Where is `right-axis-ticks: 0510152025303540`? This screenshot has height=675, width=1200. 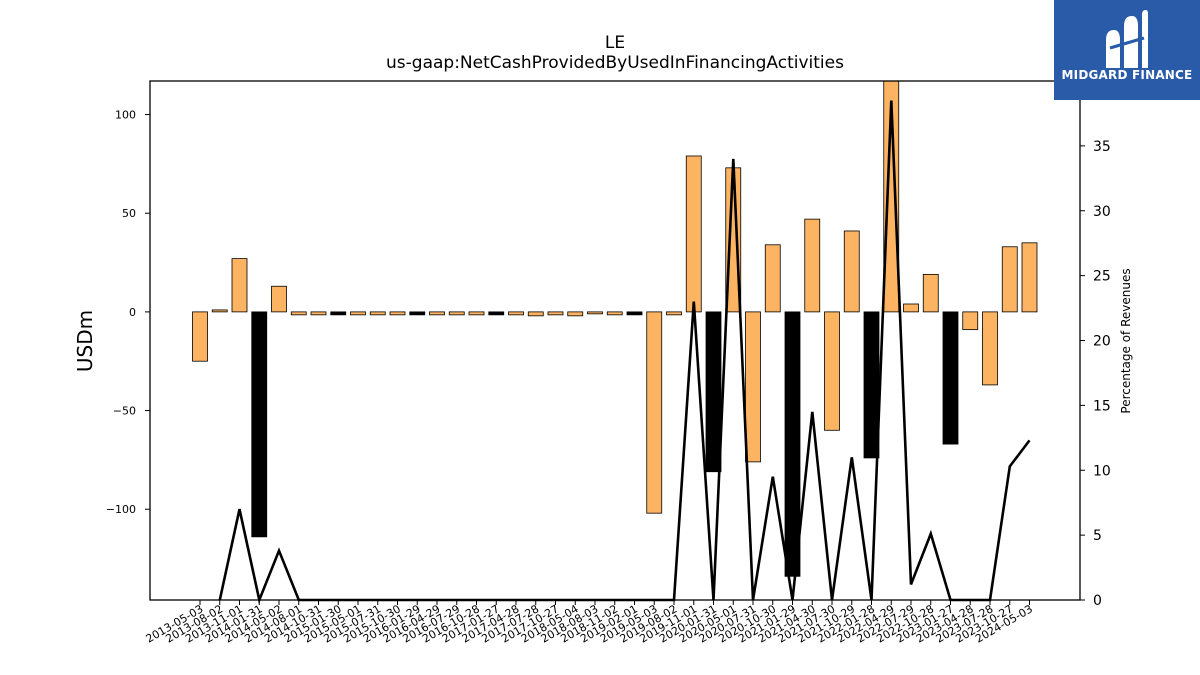 right-axis-ticks: 0510152025303540 is located at coordinates (1095, 341).